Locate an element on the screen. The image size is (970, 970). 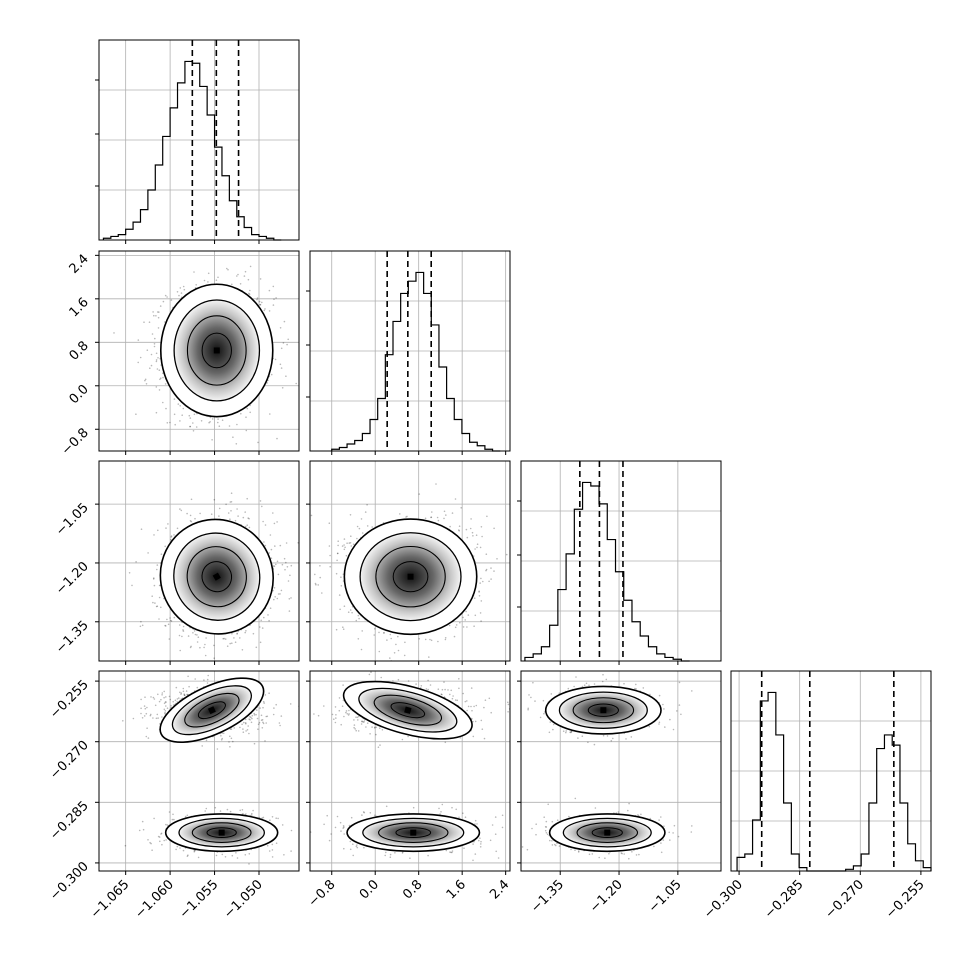
y-tick-label: −1.35 is located at coordinates (72, 637).